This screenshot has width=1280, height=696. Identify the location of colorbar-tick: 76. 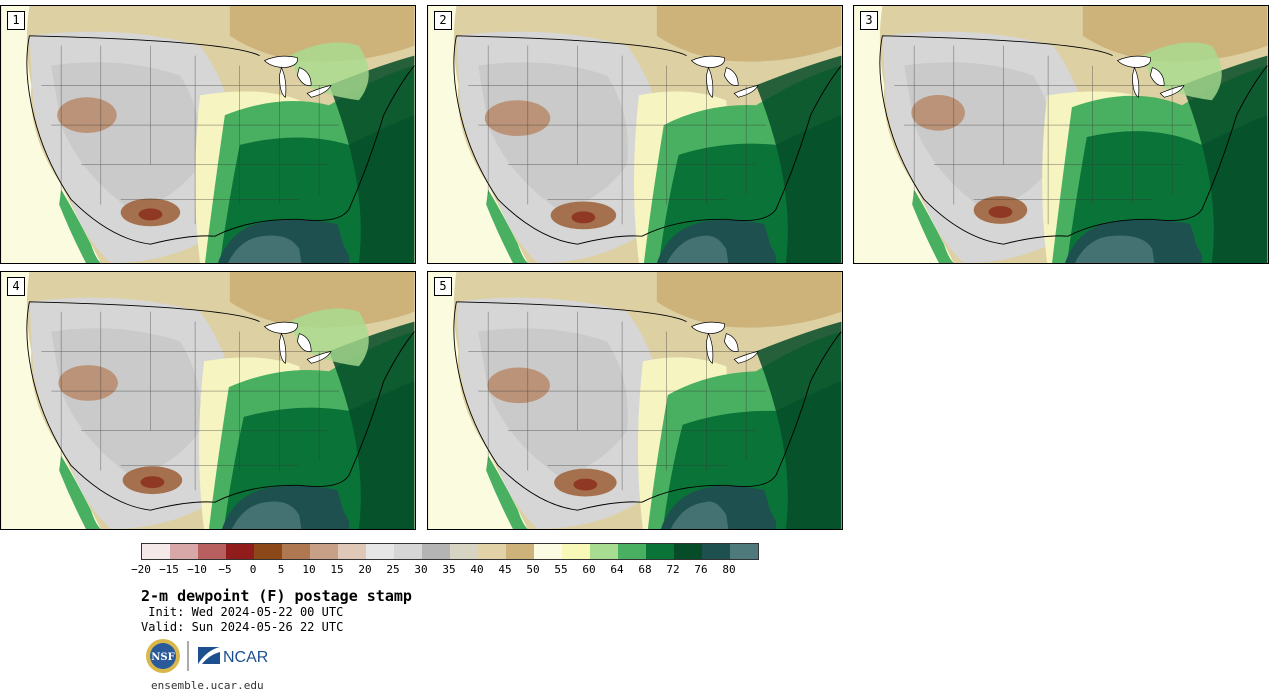
(701, 569).